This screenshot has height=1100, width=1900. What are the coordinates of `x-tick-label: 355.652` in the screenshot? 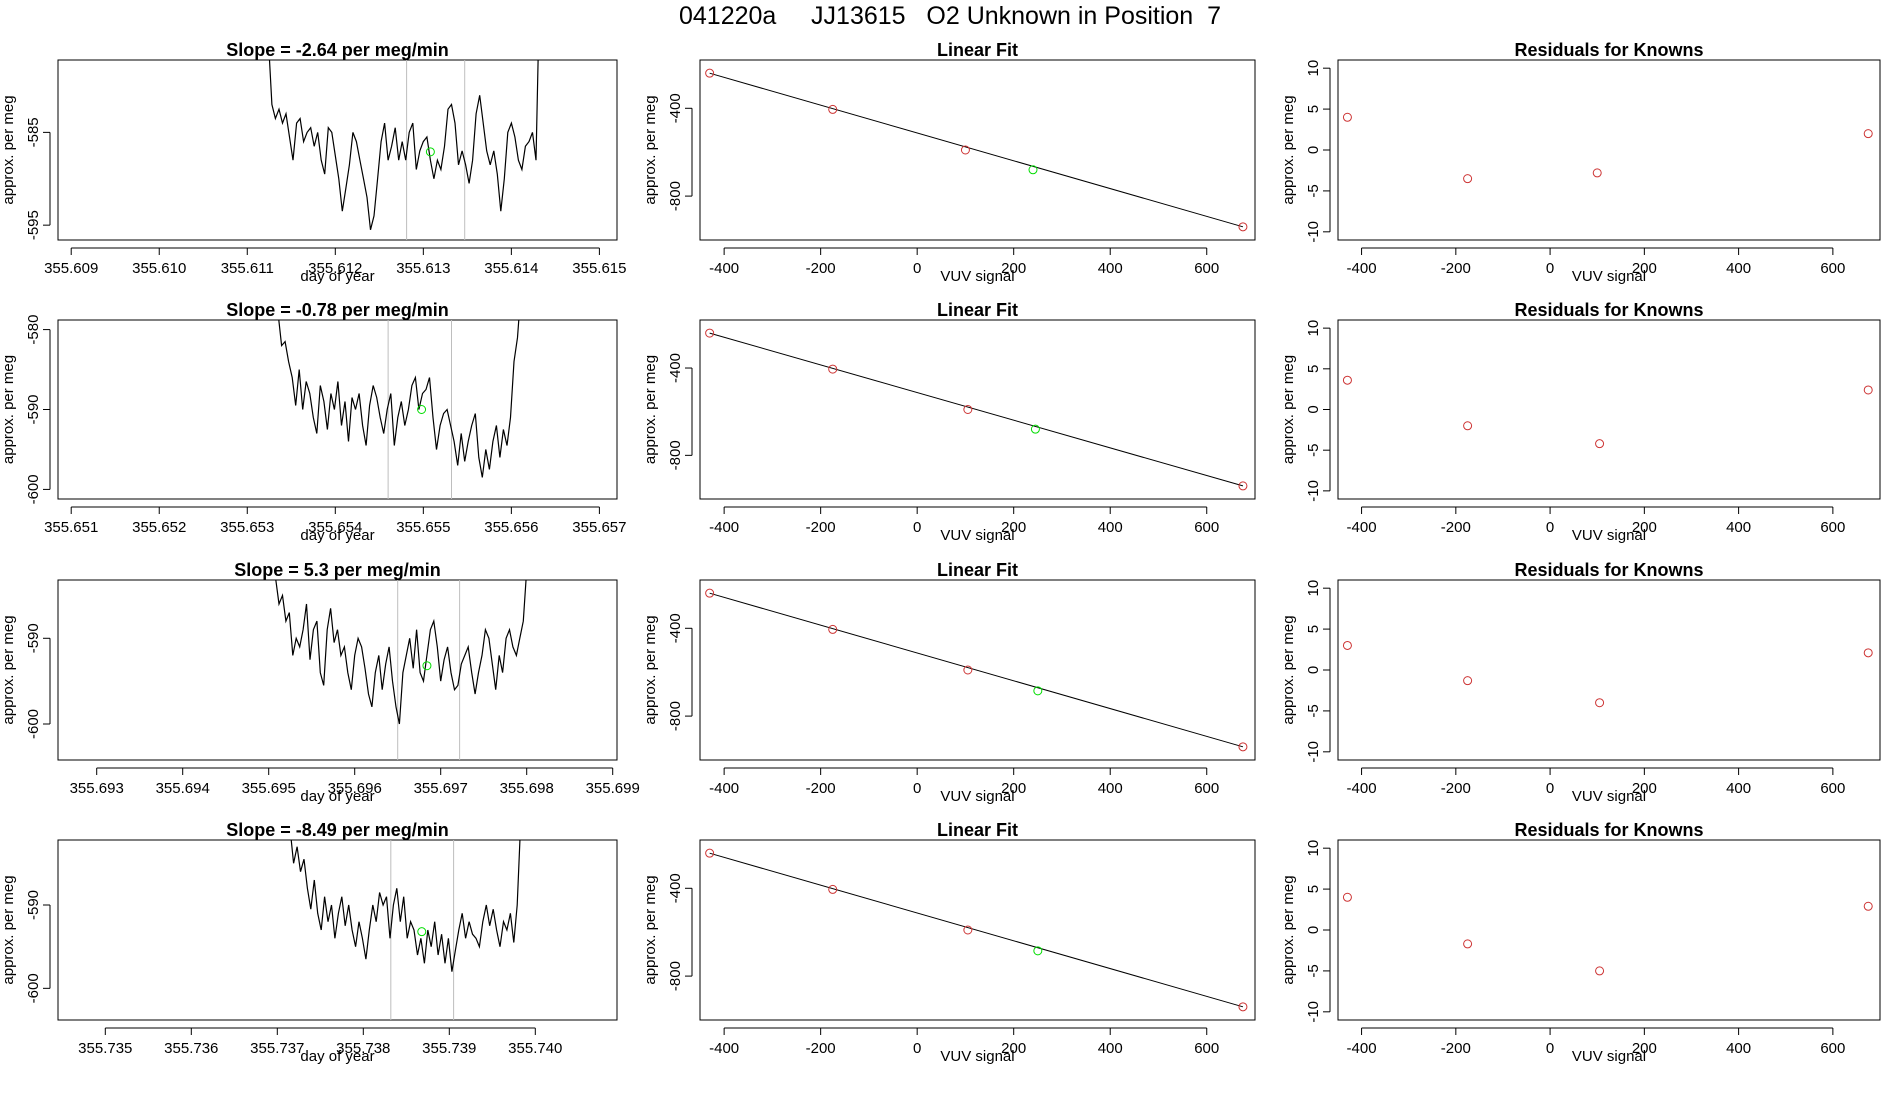 It's located at (159, 527).